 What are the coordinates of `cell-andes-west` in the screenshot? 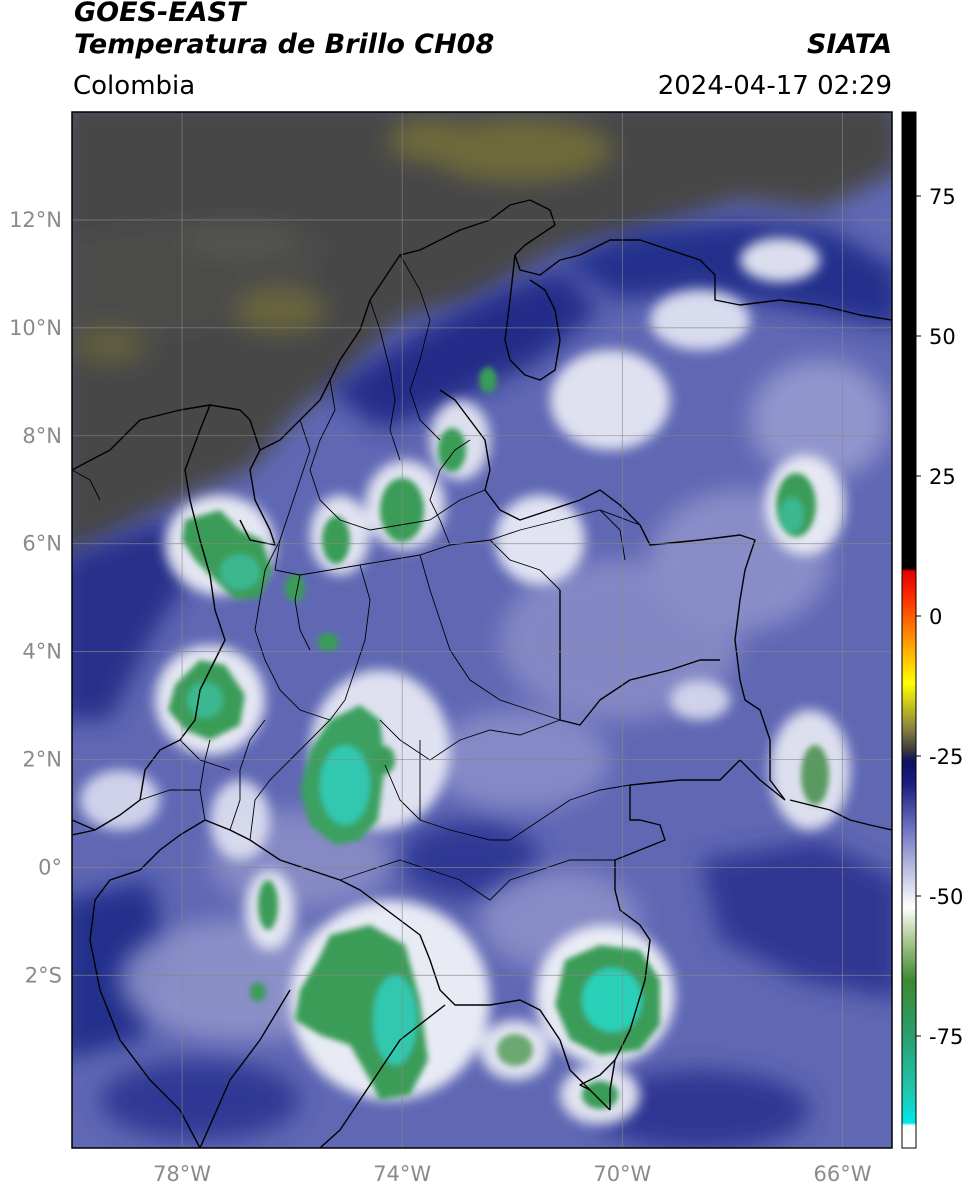 It's located at (336, 540).